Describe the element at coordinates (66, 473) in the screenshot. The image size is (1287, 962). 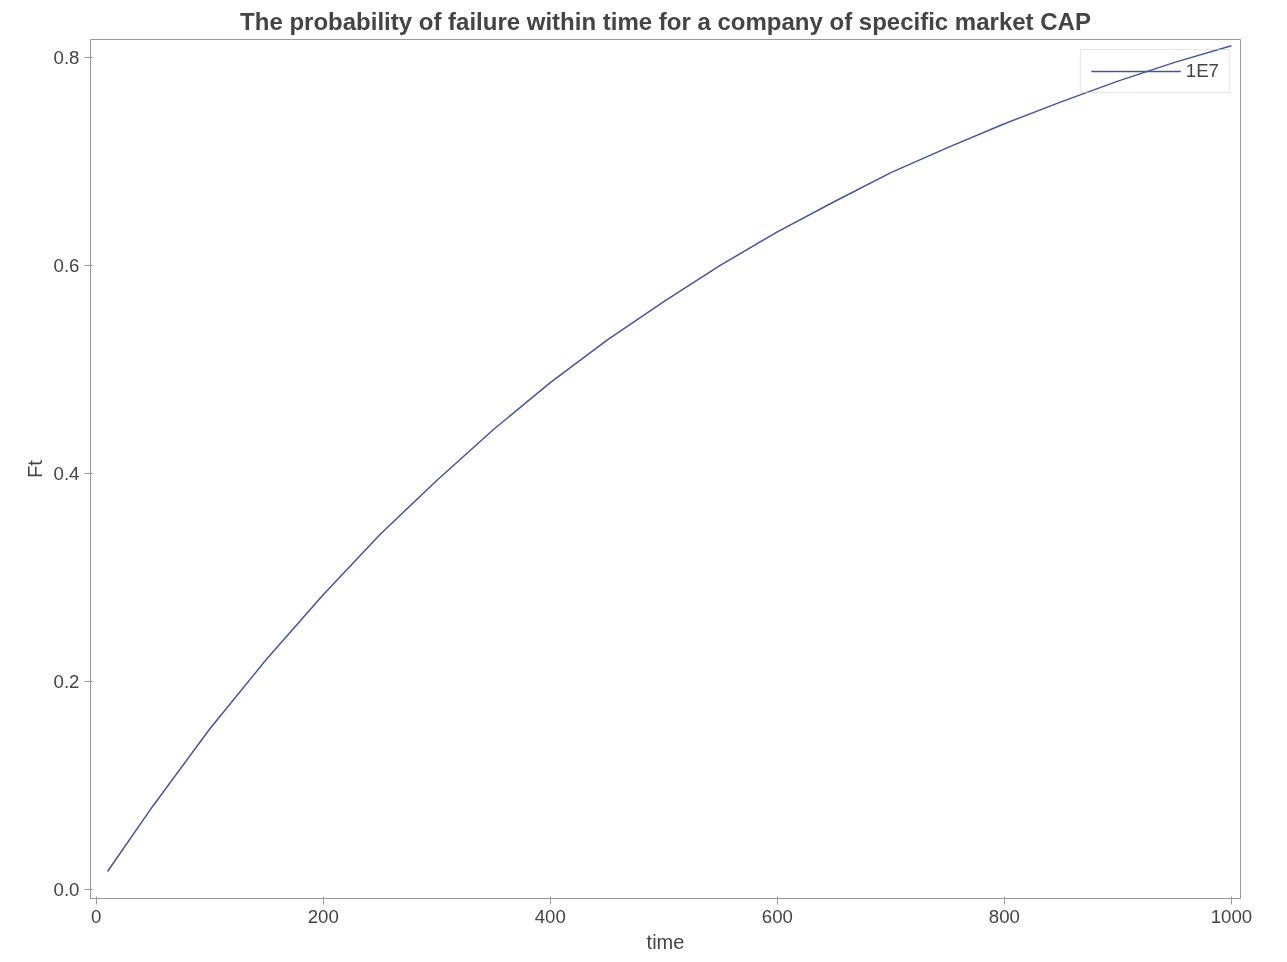
I see `y-tick-label: 0.4` at that location.